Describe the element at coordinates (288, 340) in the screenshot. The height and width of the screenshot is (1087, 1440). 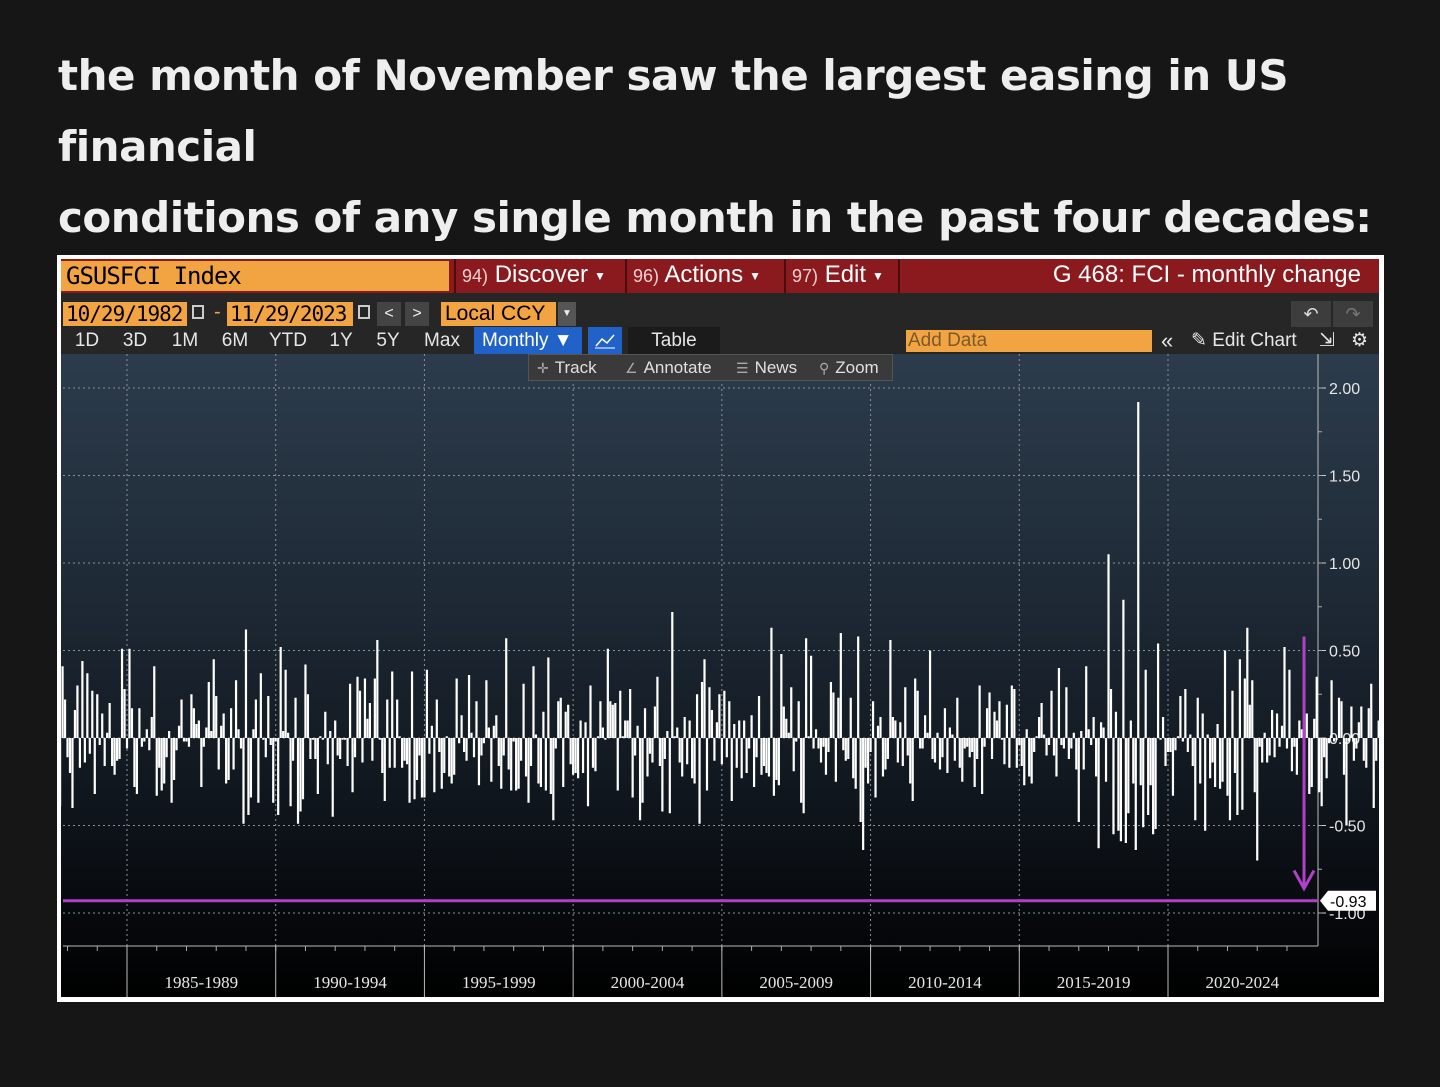
I see `period-ytd: YTD` at that location.